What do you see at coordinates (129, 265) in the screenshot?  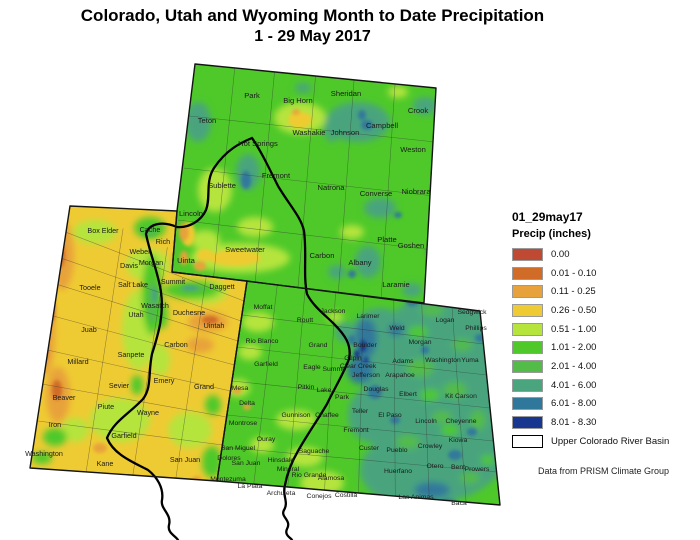 I see `county-label-davis: Davis` at bounding box center [129, 265].